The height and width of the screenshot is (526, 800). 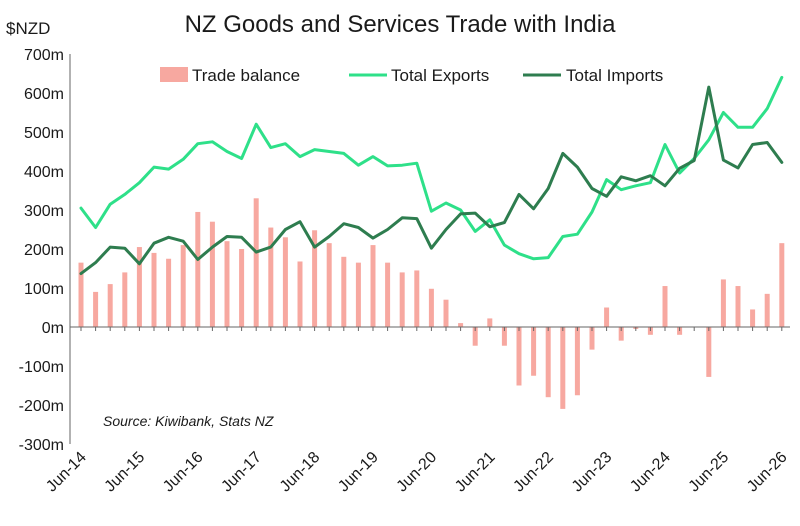 I want to click on legend-label-total-imports: Total Imports, so click(x=614, y=75).